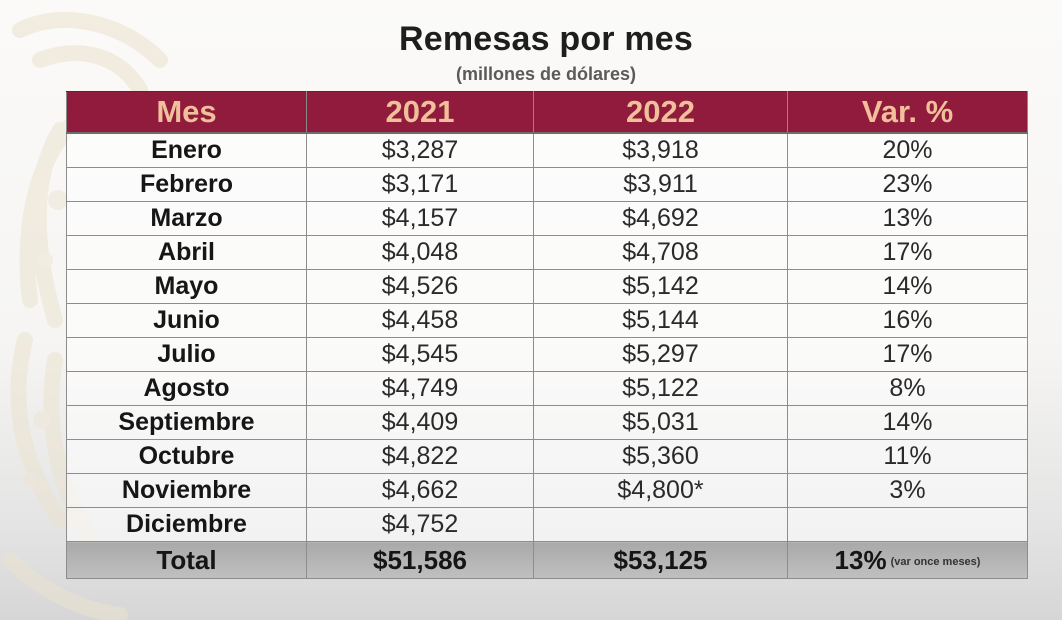 The height and width of the screenshot is (620, 1062). I want to click on variation-cell: 16%, so click(907, 320).